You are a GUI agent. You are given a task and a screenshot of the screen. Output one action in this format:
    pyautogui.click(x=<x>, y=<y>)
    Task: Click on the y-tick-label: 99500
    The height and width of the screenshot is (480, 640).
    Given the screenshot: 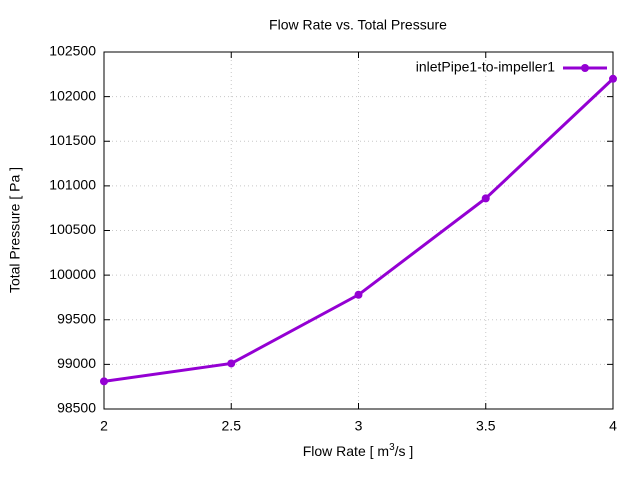 What is the action you would take?
    pyautogui.click(x=76, y=318)
    